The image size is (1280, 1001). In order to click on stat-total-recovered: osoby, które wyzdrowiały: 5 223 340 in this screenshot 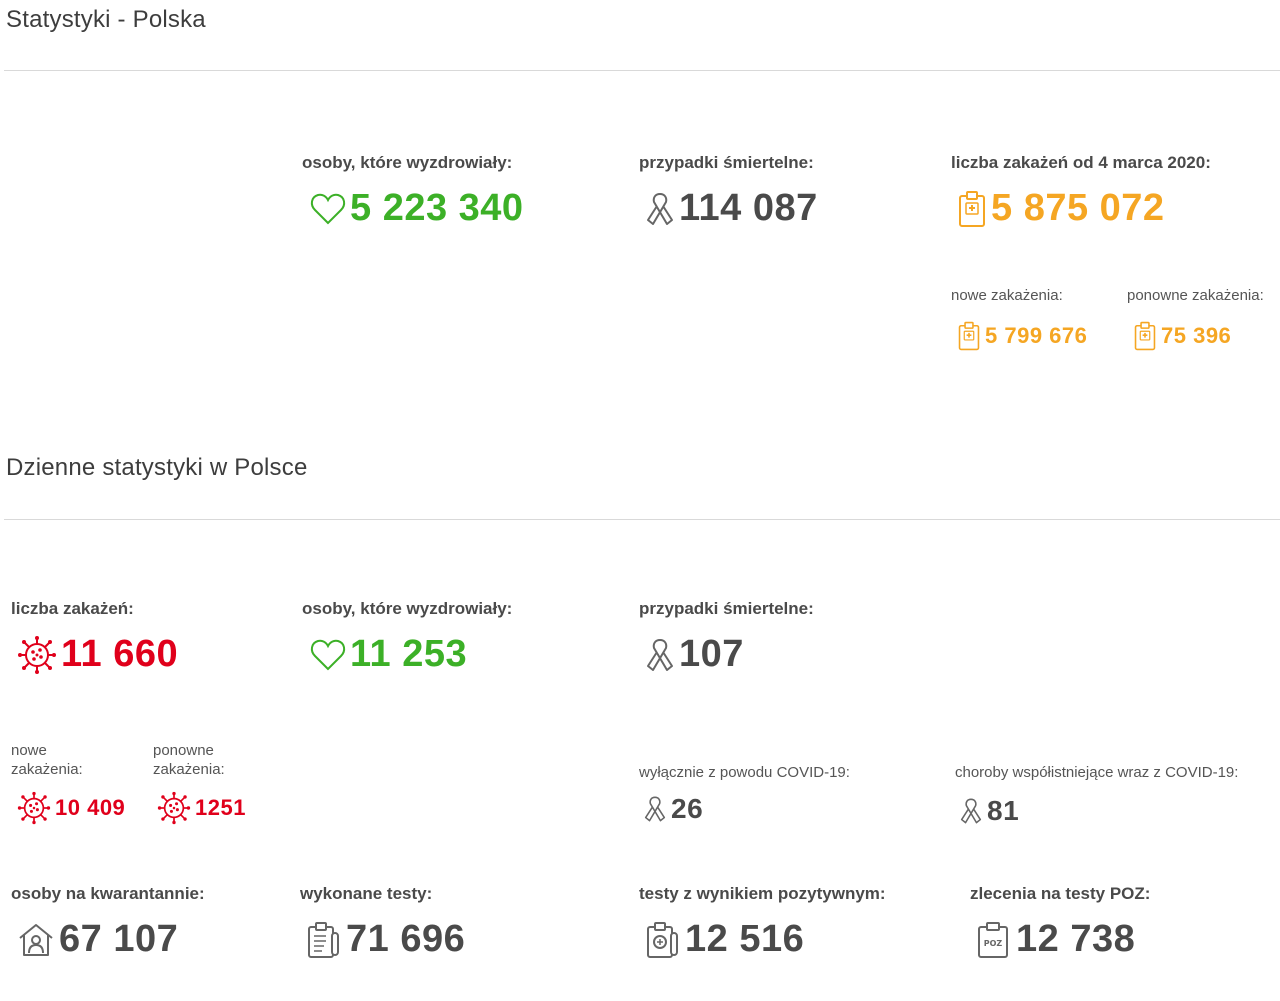, I will do `click(413, 191)`.